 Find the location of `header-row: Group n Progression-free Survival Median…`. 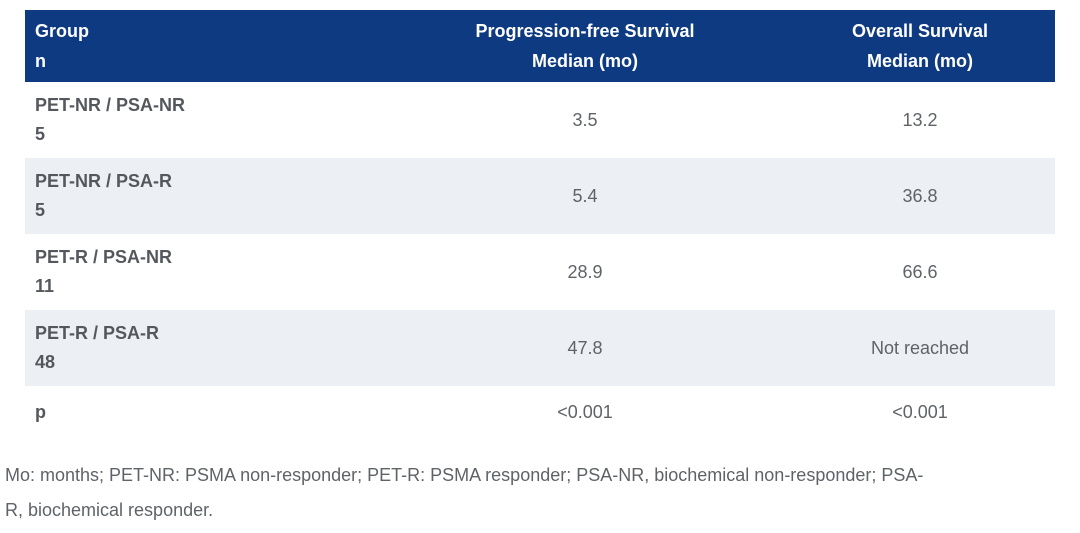

header-row: Group n Progression-free Survival Median… is located at coordinates (540, 46).